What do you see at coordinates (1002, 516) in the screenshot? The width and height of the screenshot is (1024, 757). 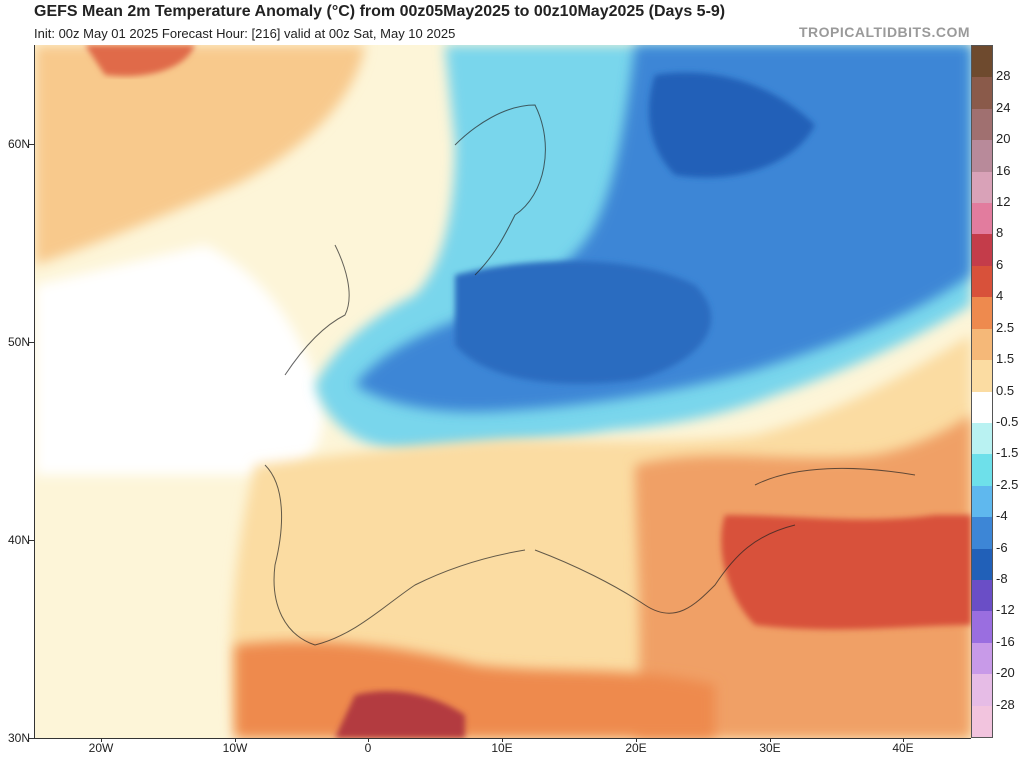 I see `colorbar-label: -4` at bounding box center [1002, 516].